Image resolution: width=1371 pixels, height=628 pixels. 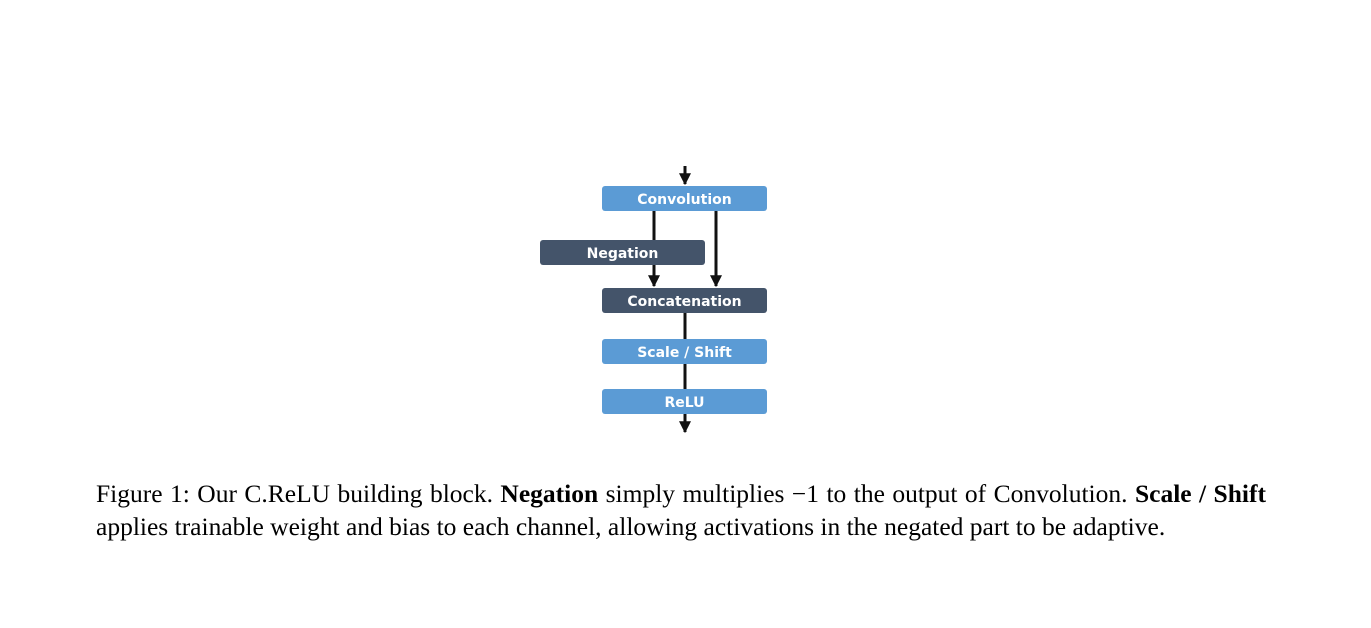 I want to click on caption-negation-term: Negation, so click(x=549, y=493).